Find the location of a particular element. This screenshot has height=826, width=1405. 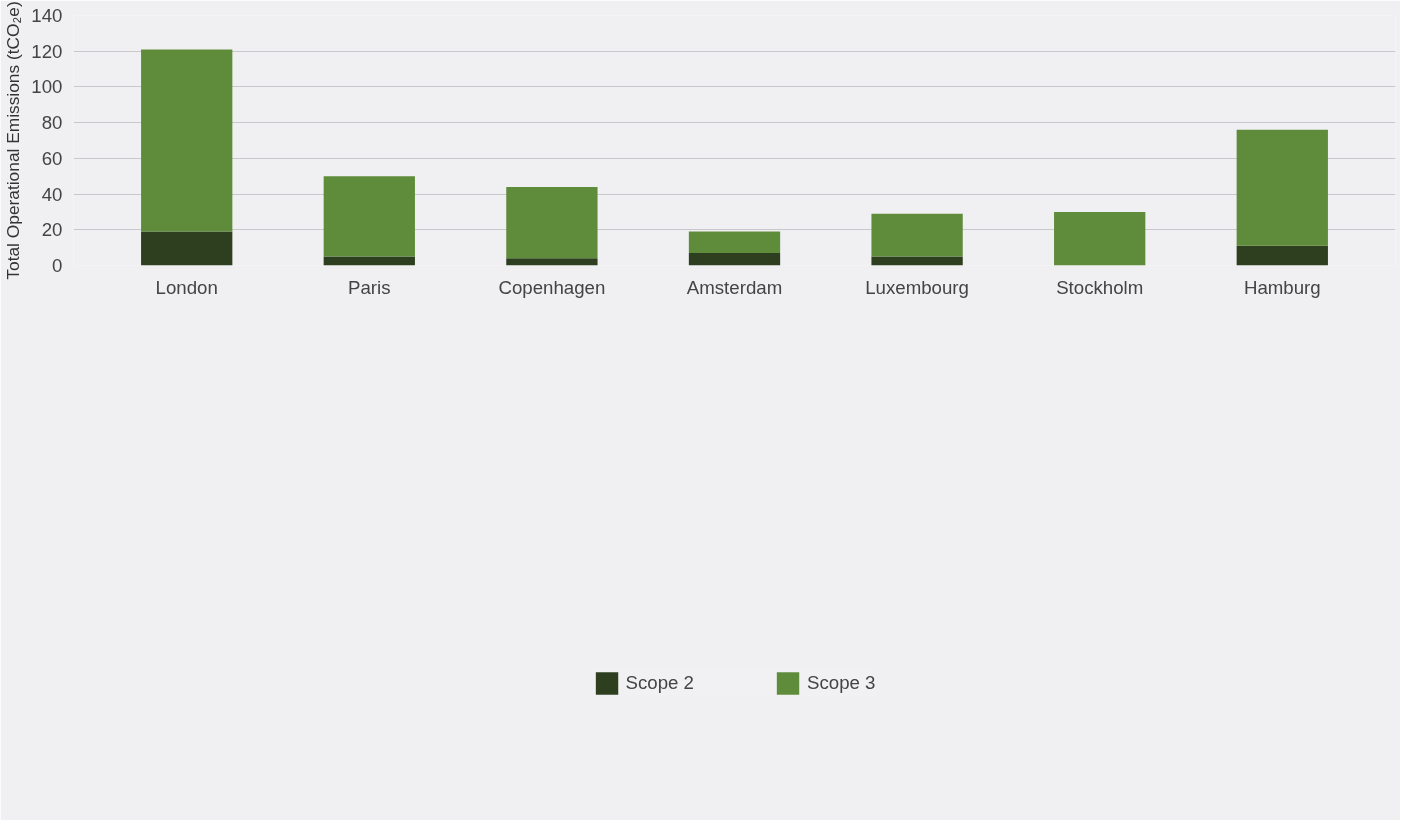

y-tick-label: 120 is located at coordinates (47, 51).